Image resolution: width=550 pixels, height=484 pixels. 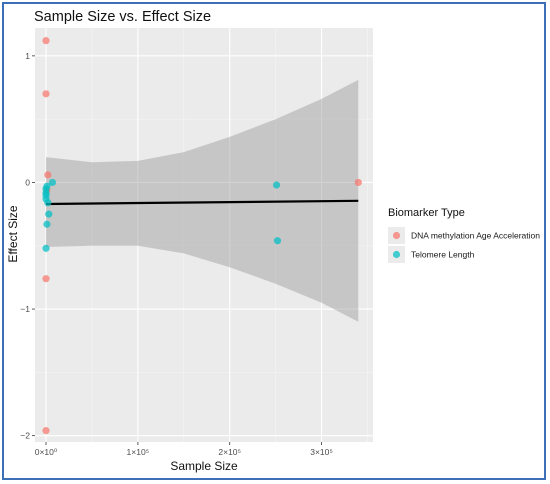 I want to click on x-tick-label: 1×10⁵, so click(x=138, y=452).